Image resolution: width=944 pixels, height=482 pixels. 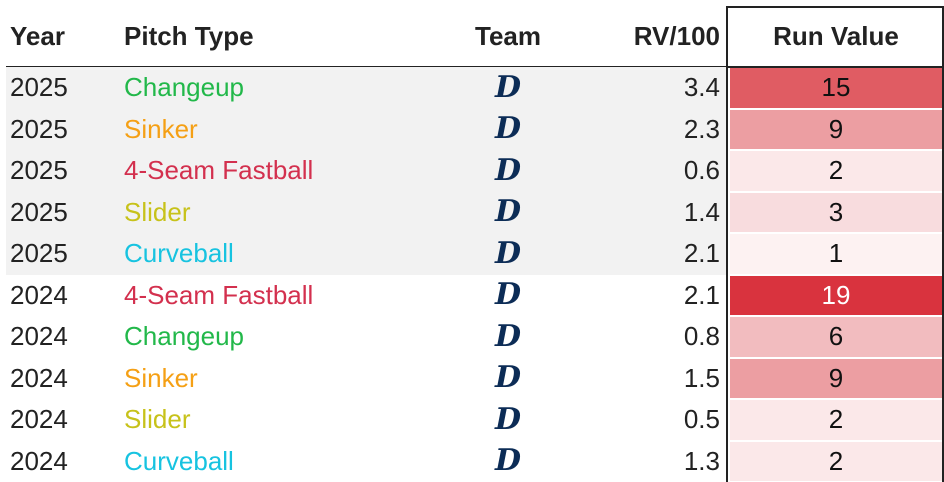 I want to click on run-value-header-top-border, so click(x=835, y=7).